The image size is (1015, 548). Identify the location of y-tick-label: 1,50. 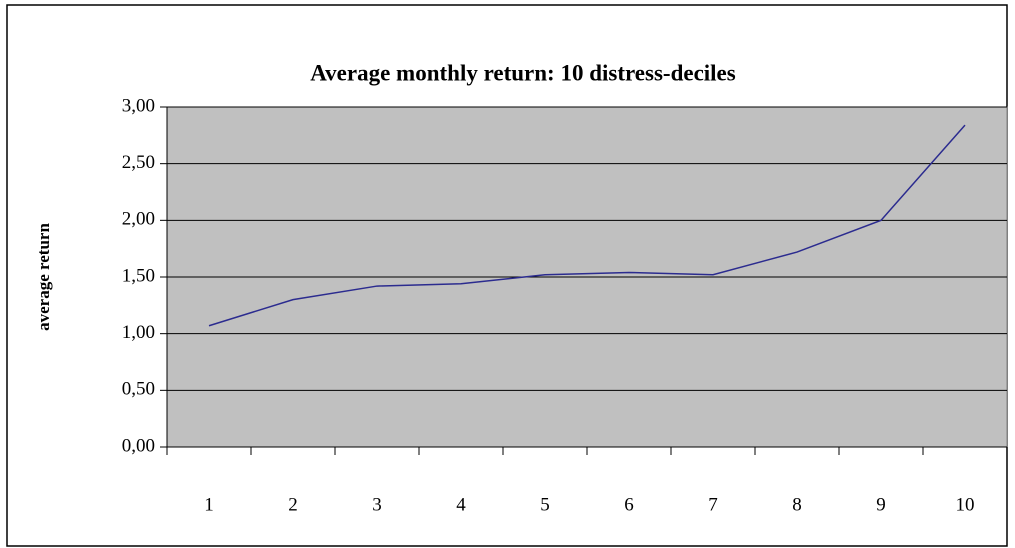
(138, 275).